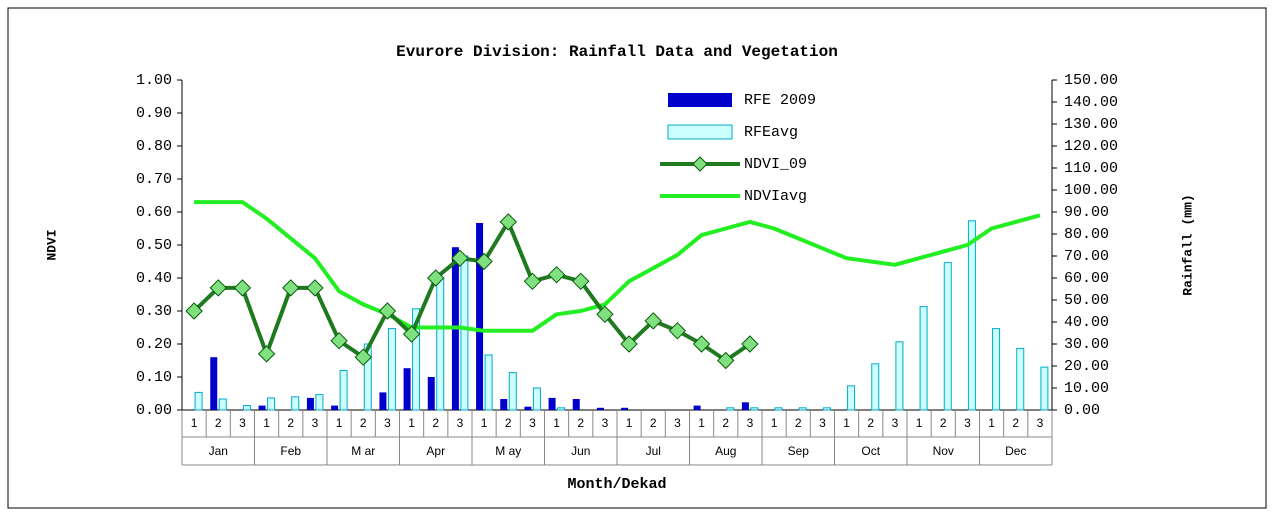  What do you see at coordinates (1091, 190) in the screenshot?
I see `y2-tick-label: 100.00` at bounding box center [1091, 190].